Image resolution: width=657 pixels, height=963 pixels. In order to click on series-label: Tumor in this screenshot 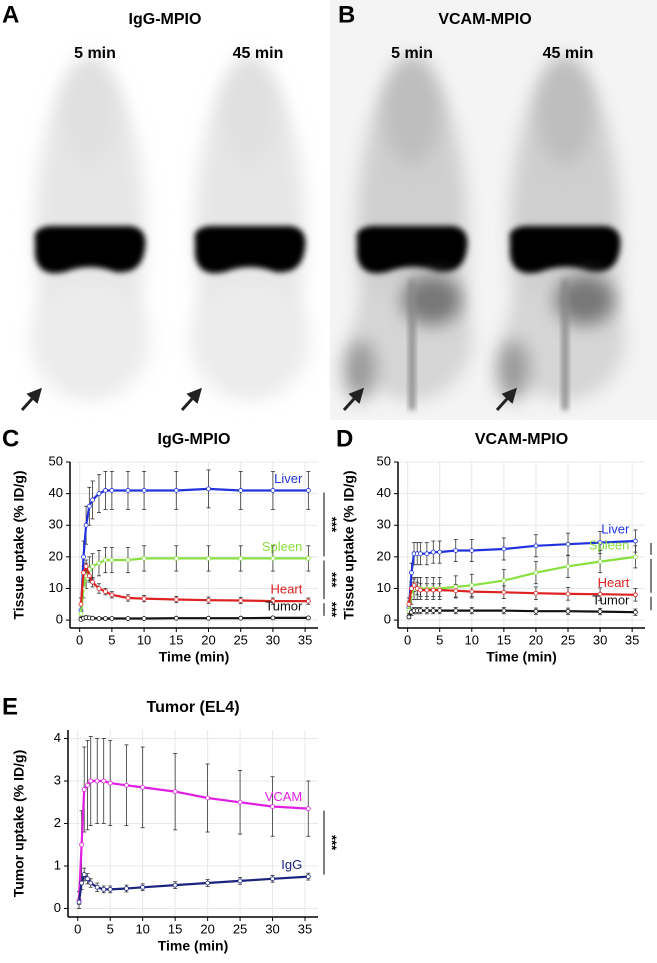, I will do `click(611, 600)`.